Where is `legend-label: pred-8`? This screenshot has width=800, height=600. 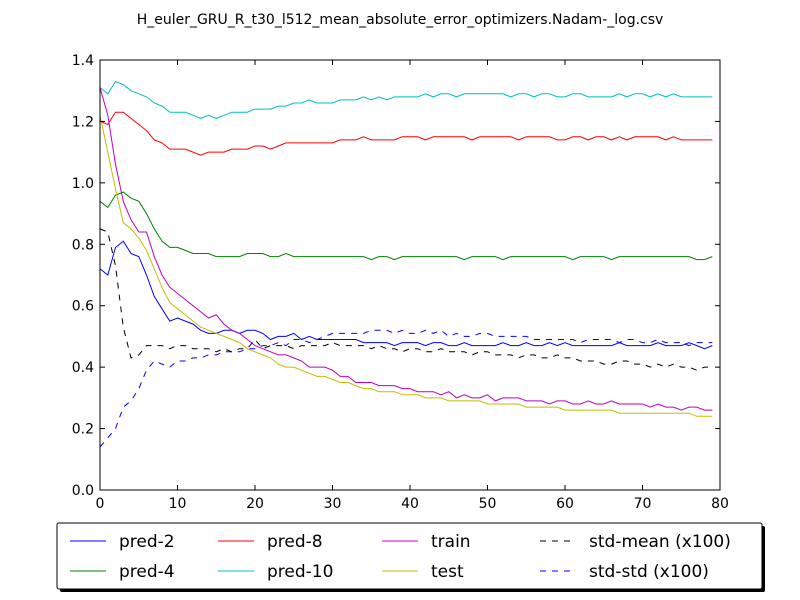
legend-label: pred-8 is located at coordinates (295, 542).